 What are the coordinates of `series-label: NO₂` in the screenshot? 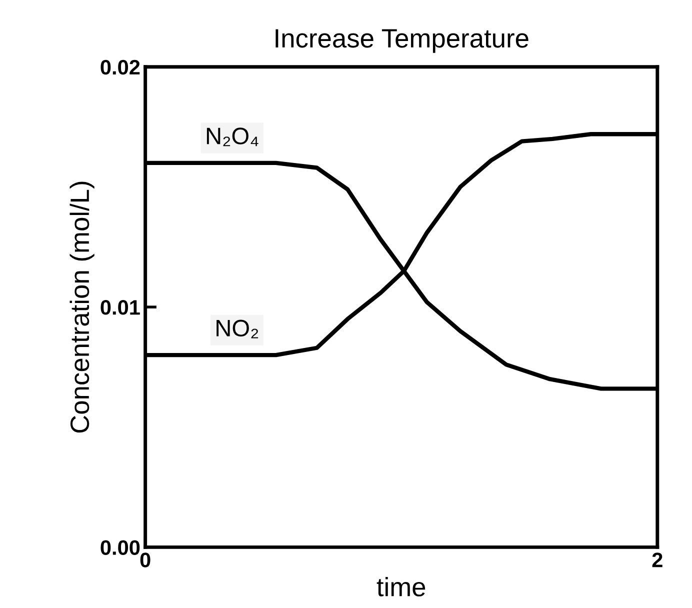 It's located at (237, 329).